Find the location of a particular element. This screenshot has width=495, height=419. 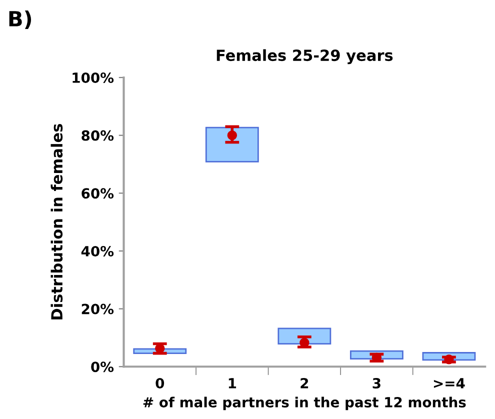

y-tick-label: 0% is located at coordinates (102, 367).